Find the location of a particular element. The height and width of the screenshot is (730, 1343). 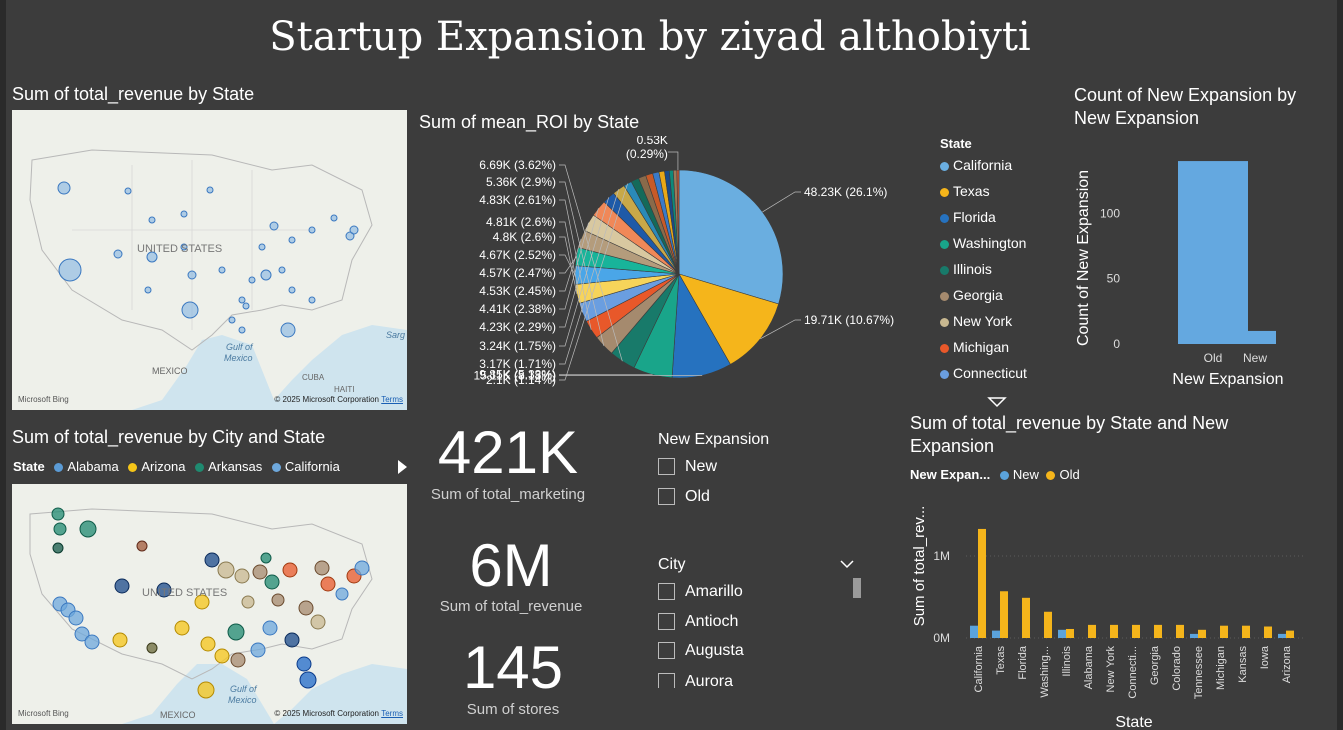

city-option: Augusta is located at coordinates (701, 651).